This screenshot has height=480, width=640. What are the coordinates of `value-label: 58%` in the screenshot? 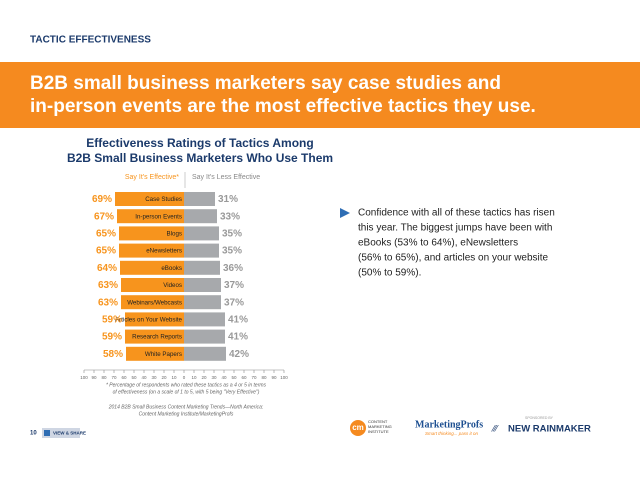 It's located at (113, 354).